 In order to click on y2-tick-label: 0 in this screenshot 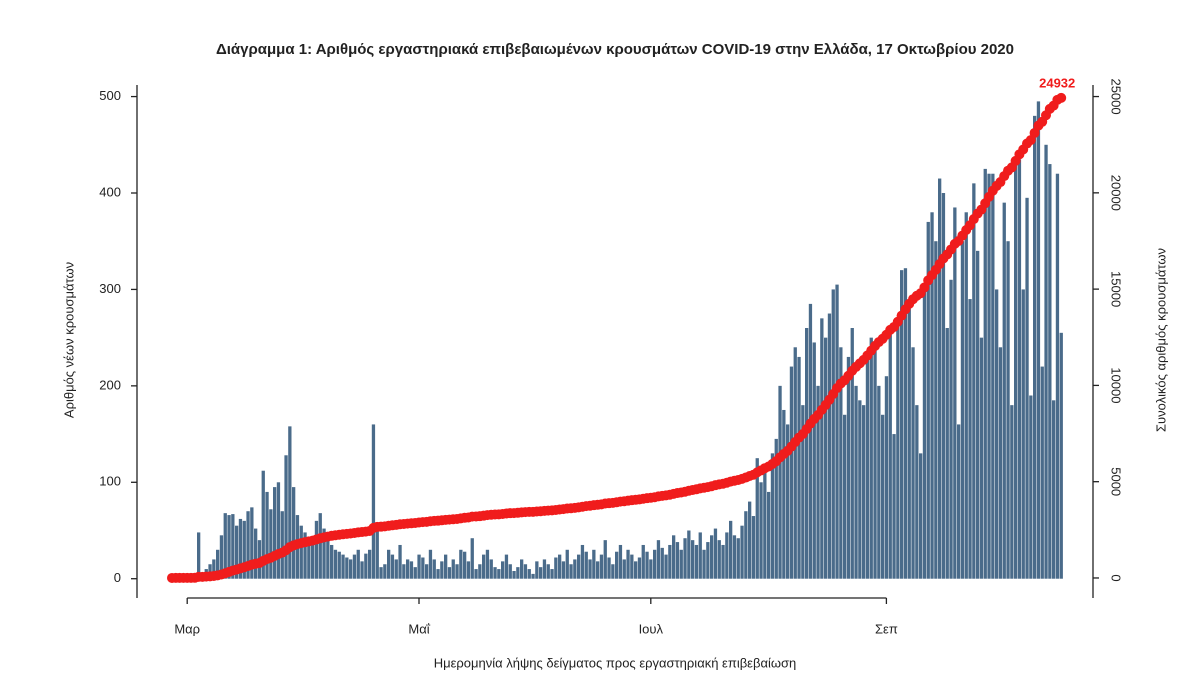, I will do `click(1116, 577)`.